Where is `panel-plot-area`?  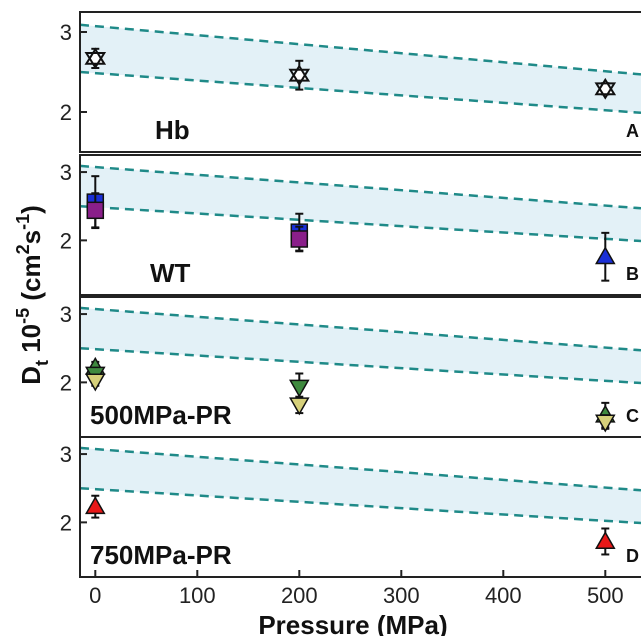 panel-plot-area is located at coordinates (360, 69).